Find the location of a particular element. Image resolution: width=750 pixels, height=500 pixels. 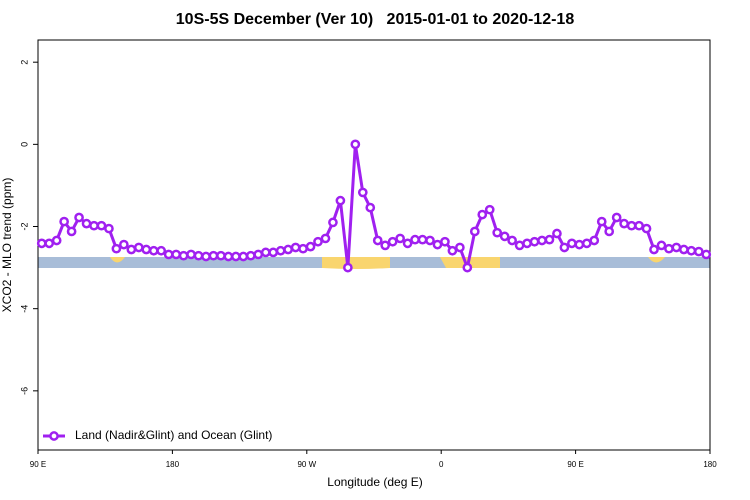

x-tick-label: 90 W is located at coordinates (306, 464).